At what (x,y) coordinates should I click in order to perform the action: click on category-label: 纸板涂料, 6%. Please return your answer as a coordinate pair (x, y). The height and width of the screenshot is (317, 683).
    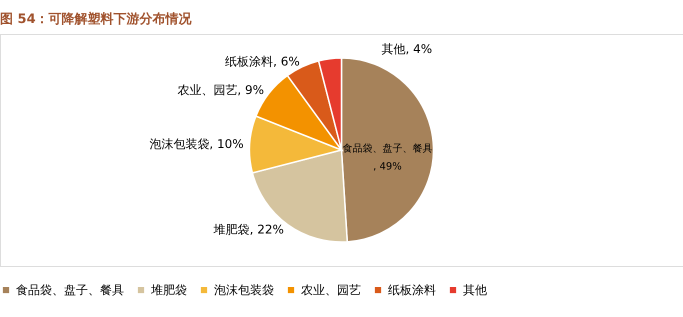
    Looking at the image, I should click on (262, 61).